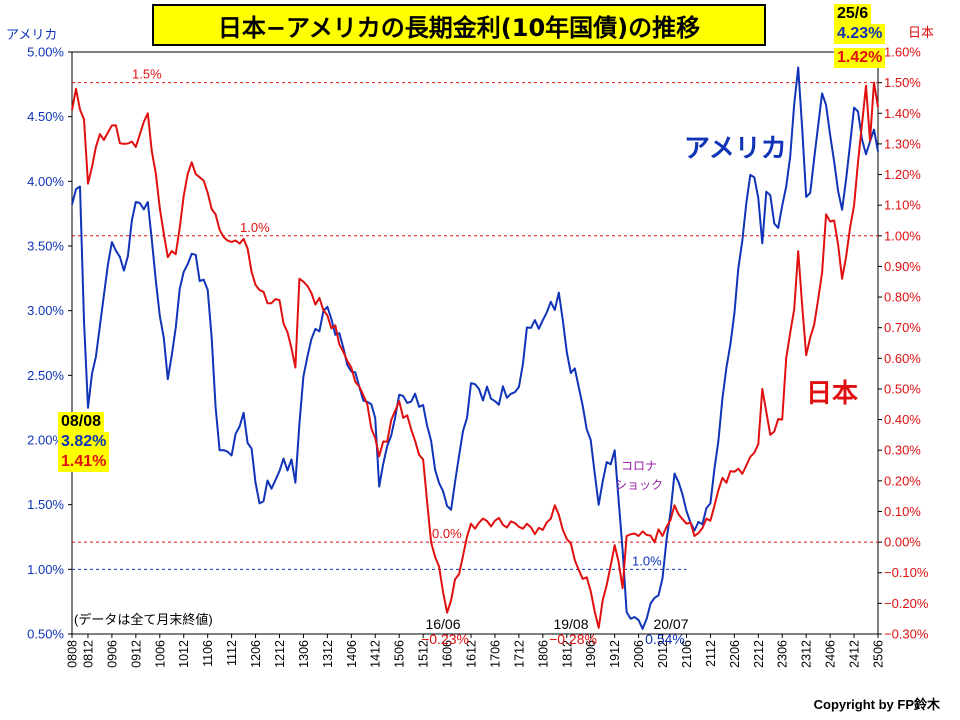 This screenshot has height=720, width=960. What do you see at coordinates (495, 654) in the screenshot?
I see `x-tick-label: 1706` at bounding box center [495, 654].